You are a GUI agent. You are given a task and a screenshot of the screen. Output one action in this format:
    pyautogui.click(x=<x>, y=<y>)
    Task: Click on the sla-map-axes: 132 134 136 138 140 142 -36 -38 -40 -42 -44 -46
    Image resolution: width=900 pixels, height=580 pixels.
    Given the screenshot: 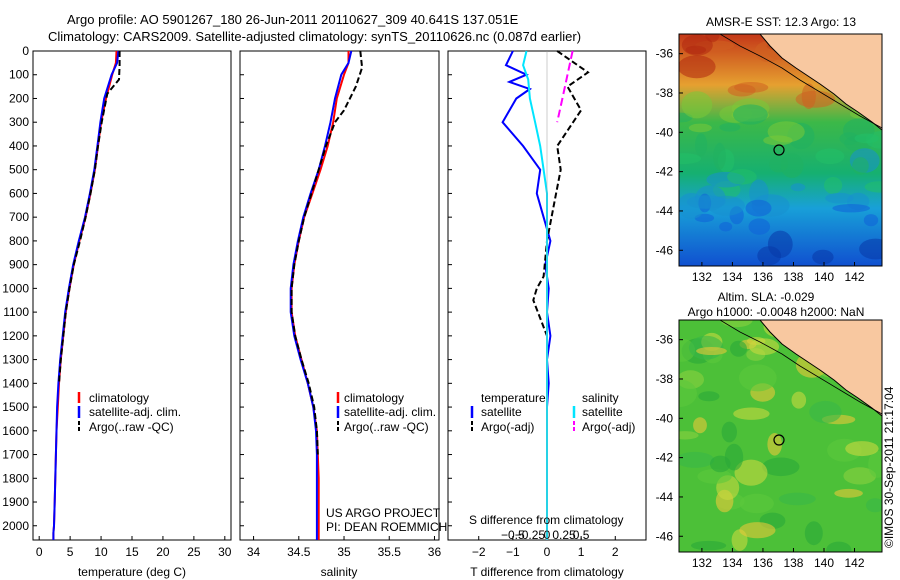 What is the action you would take?
    pyautogui.click(x=760, y=451)
    